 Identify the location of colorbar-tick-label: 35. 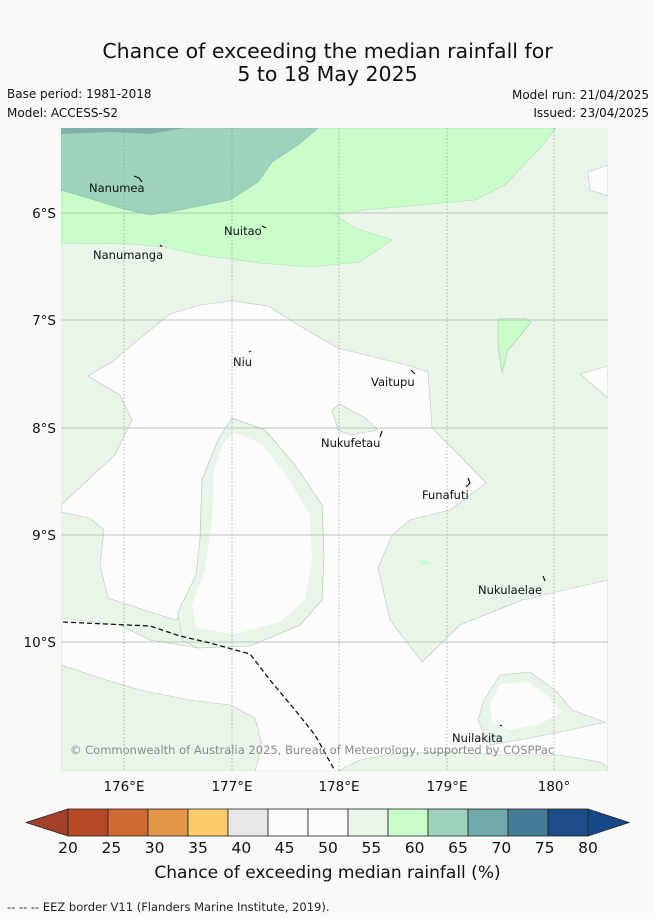
(198, 848).